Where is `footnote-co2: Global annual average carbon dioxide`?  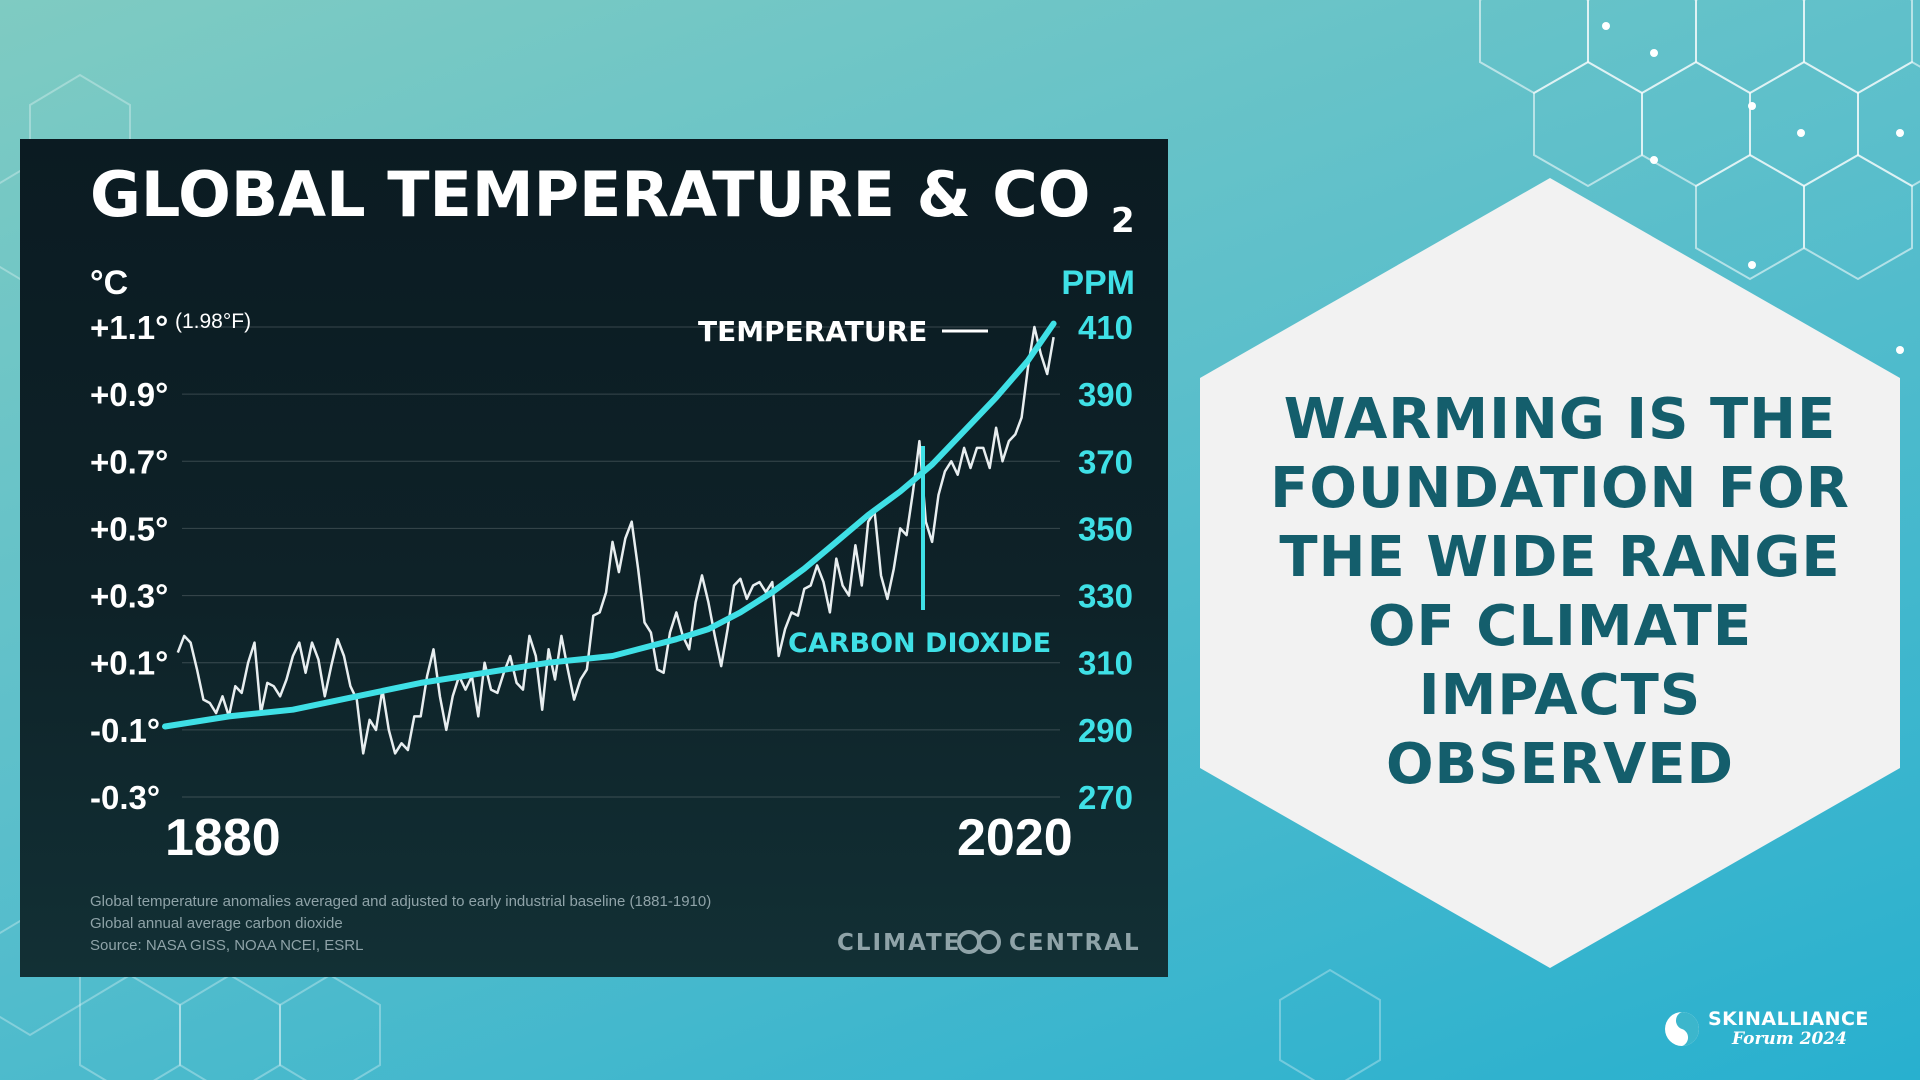 footnote-co2: Global annual average carbon dioxide is located at coordinates (216, 923).